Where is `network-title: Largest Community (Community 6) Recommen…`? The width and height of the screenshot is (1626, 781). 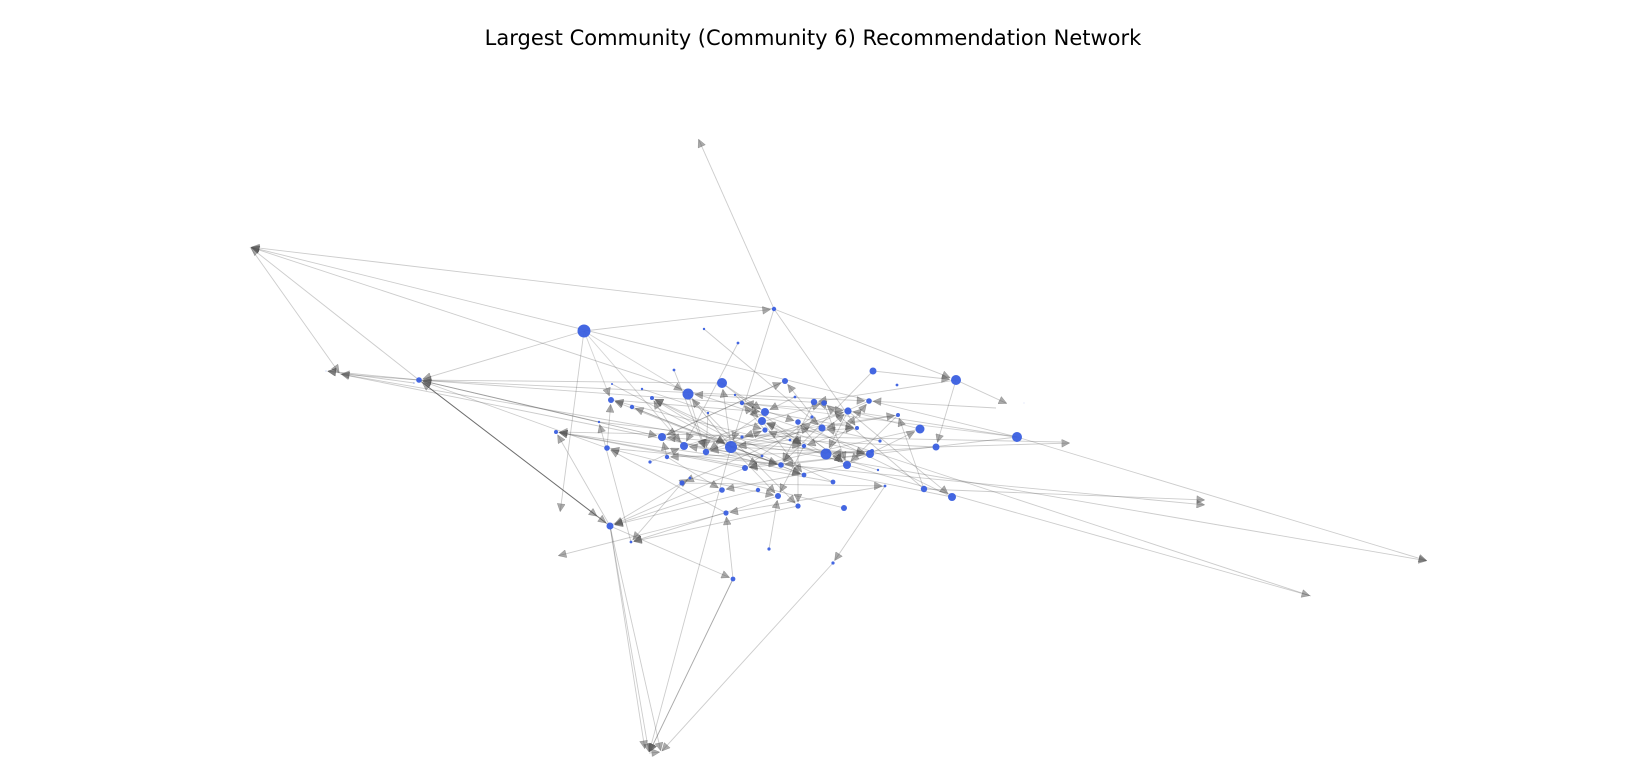 network-title: Largest Community (Community 6) Recommen… is located at coordinates (813, 38).